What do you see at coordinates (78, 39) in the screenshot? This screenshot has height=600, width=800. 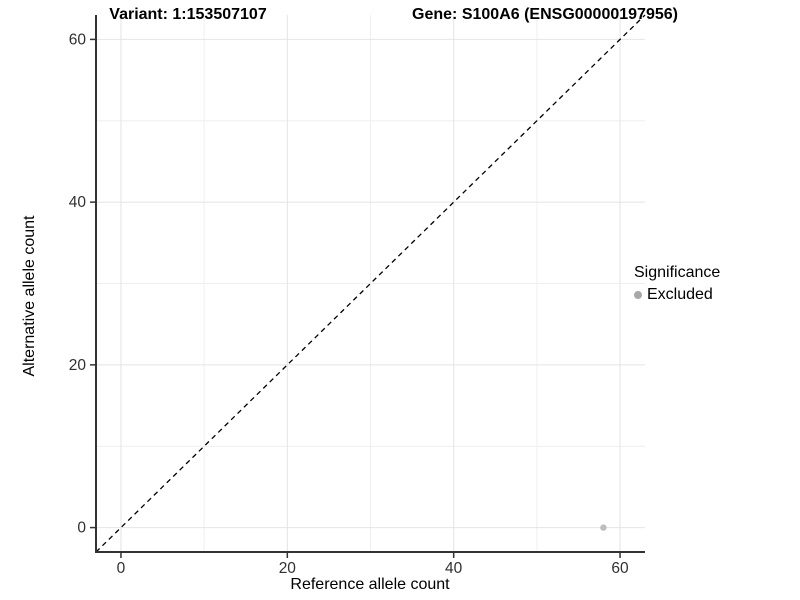 I see `y-tick-label: 60` at bounding box center [78, 39].